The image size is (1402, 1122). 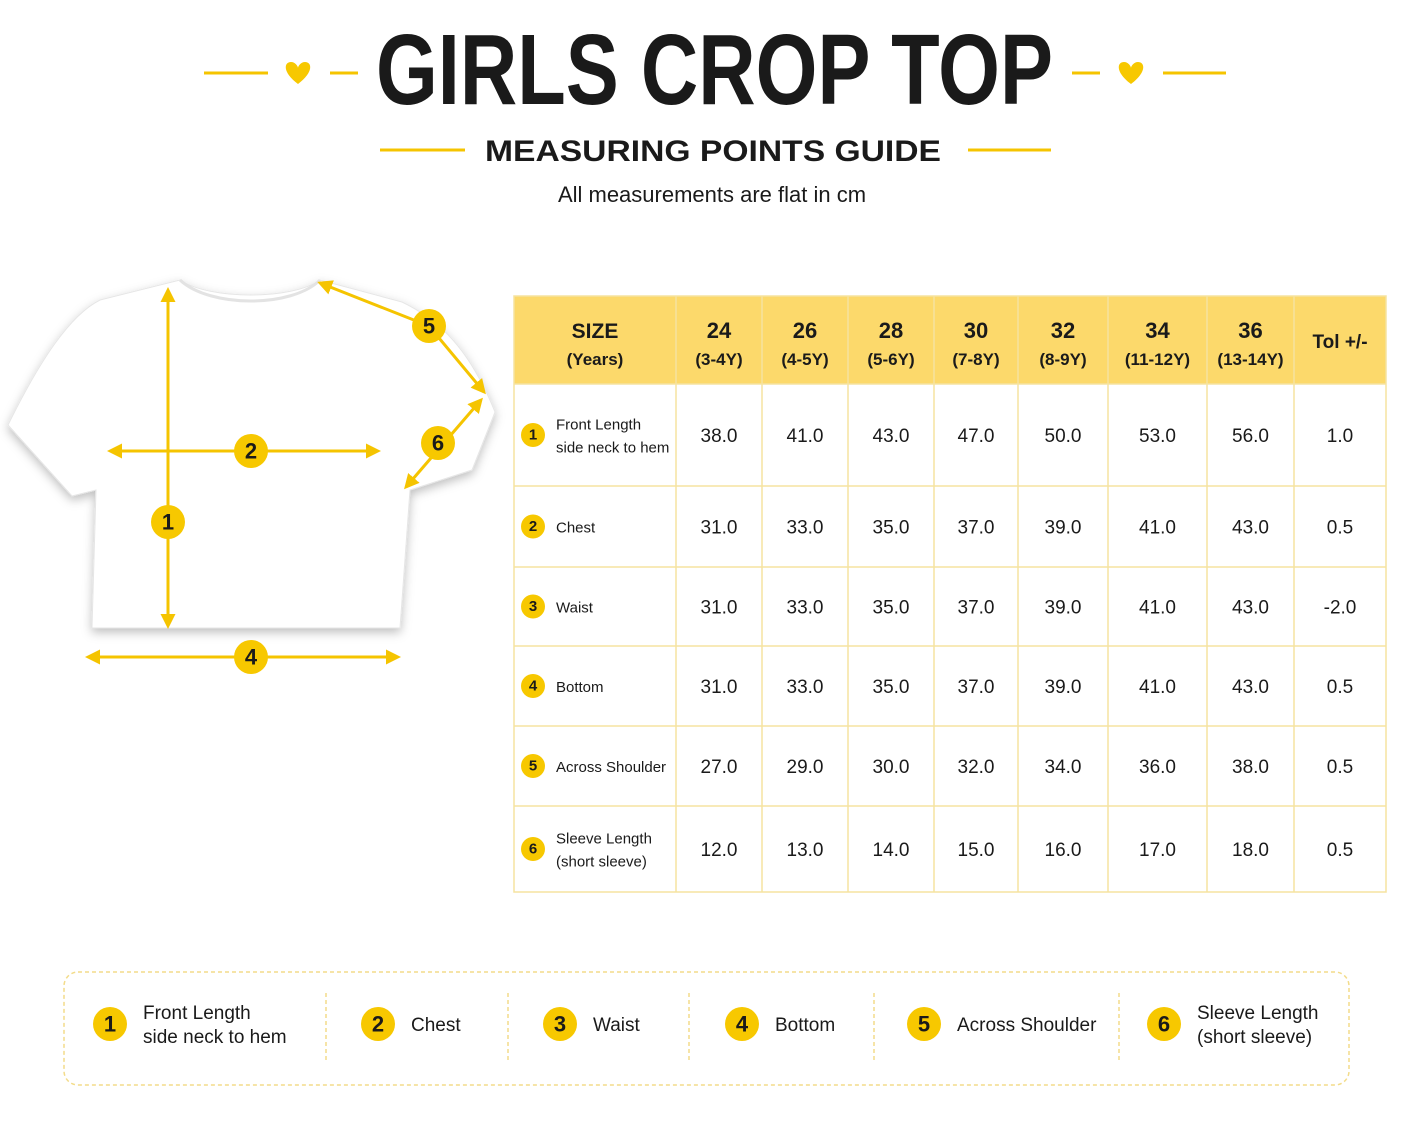 What do you see at coordinates (1157, 850) in the screenshot?
I see `cell-value: 17.0` at bounding box center [1157, 850].